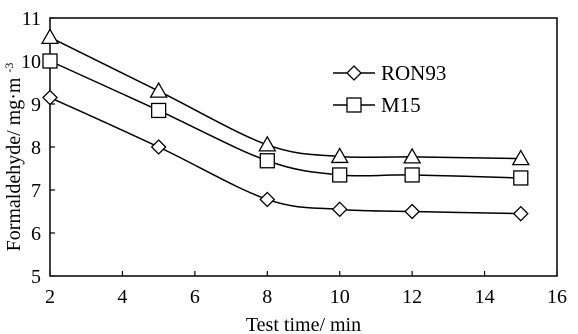  I want to click on x-tick-label: 16, so click(557, 297).